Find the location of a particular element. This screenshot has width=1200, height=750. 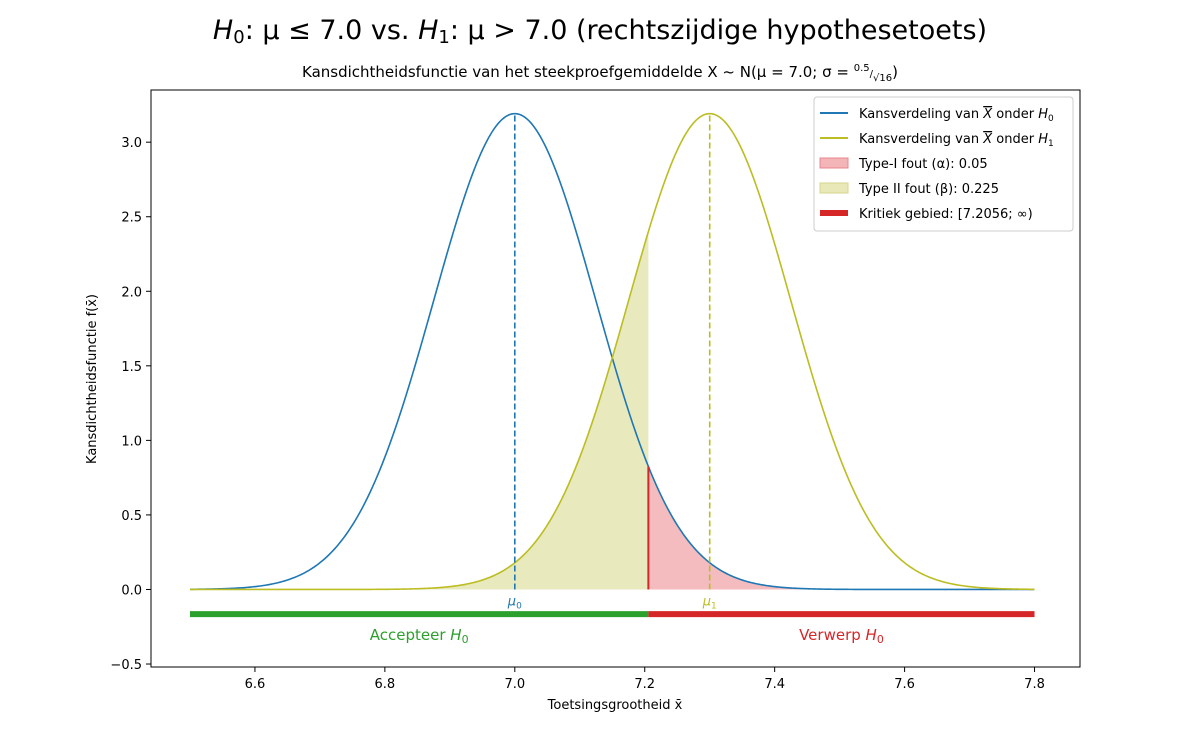

x-tick-label: 7.0 is located at coordinates (514, 684).